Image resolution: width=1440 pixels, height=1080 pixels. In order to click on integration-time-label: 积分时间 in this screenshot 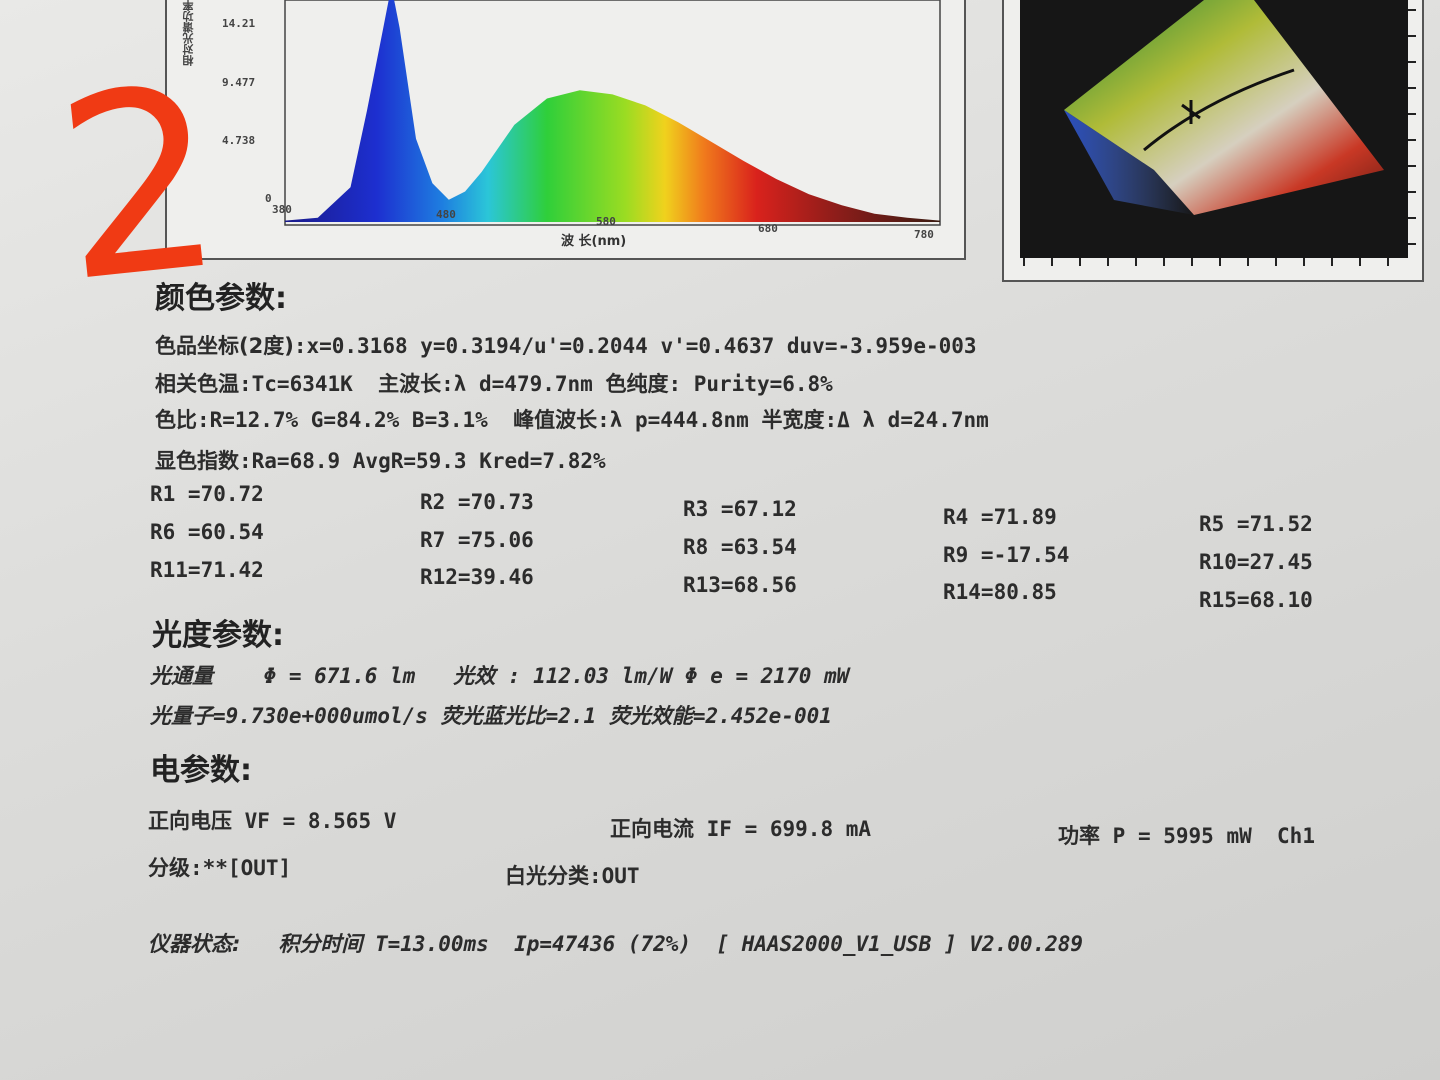, I will do `click(320, 944)`.